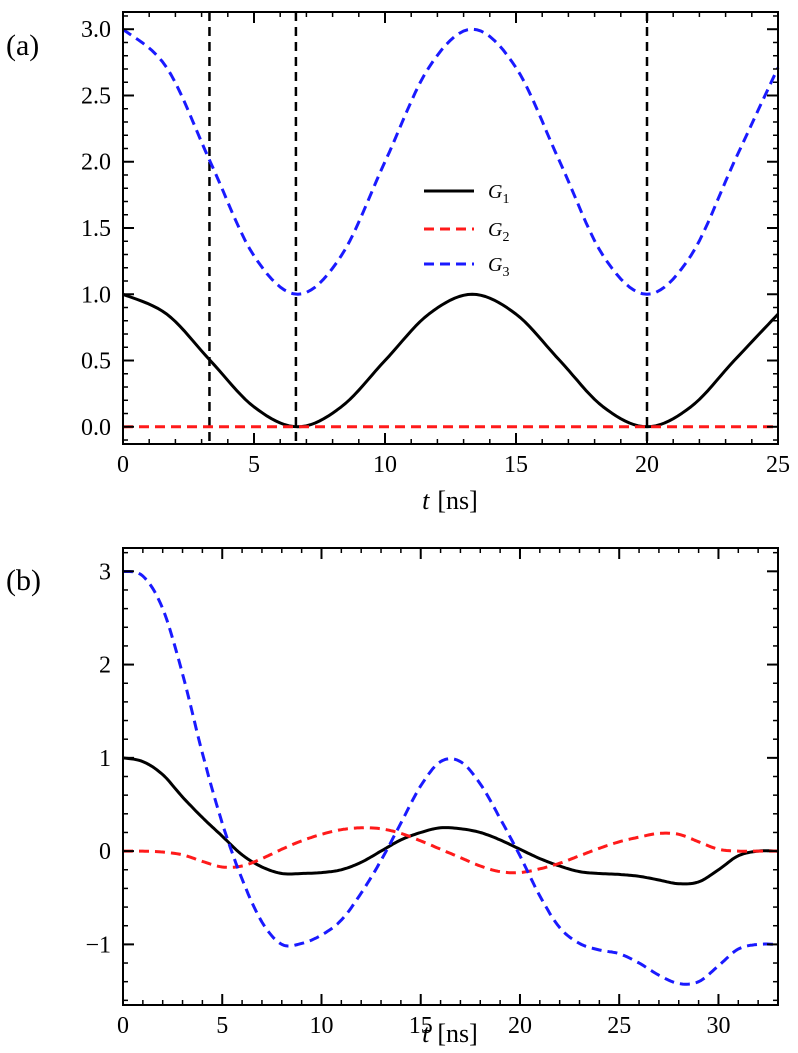 The width and height of the screenshot is (798, 1053). I want to click on legend-g3-base: G, so click(495, 265).